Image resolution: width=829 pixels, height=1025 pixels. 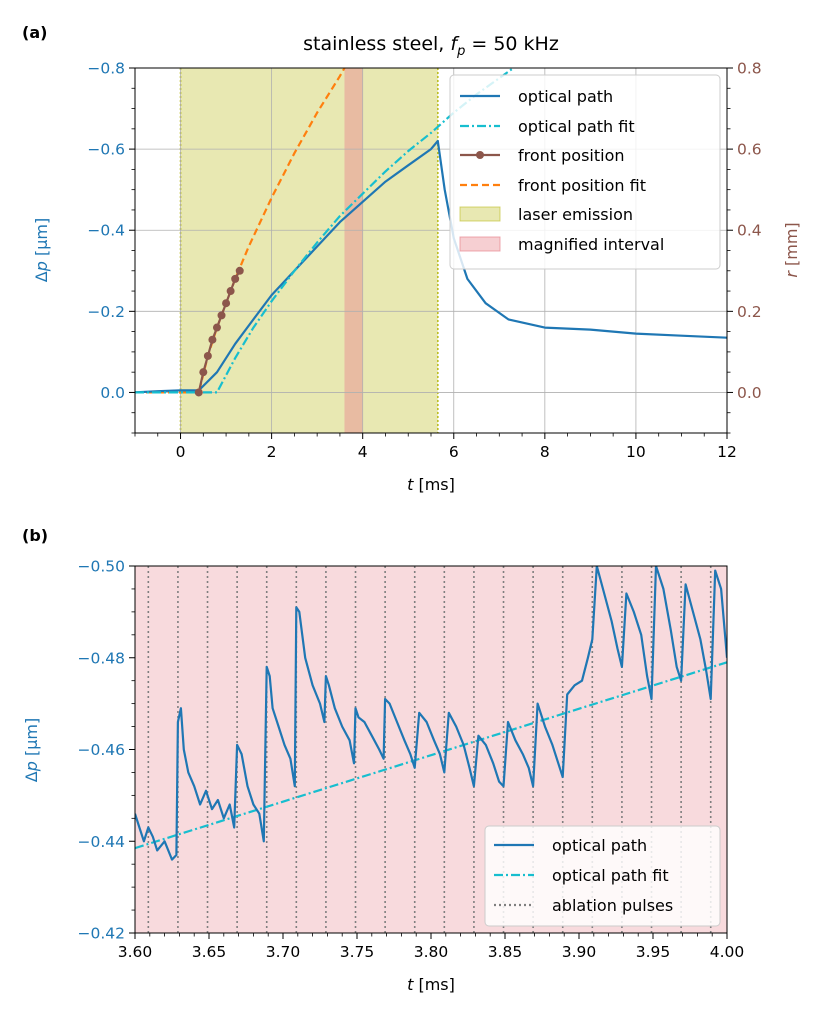 What do you see at coordinates (575, 214) in the screenshot?
I see `legend-label-laser-emission: laser emission` at bounding box center [575, 214].